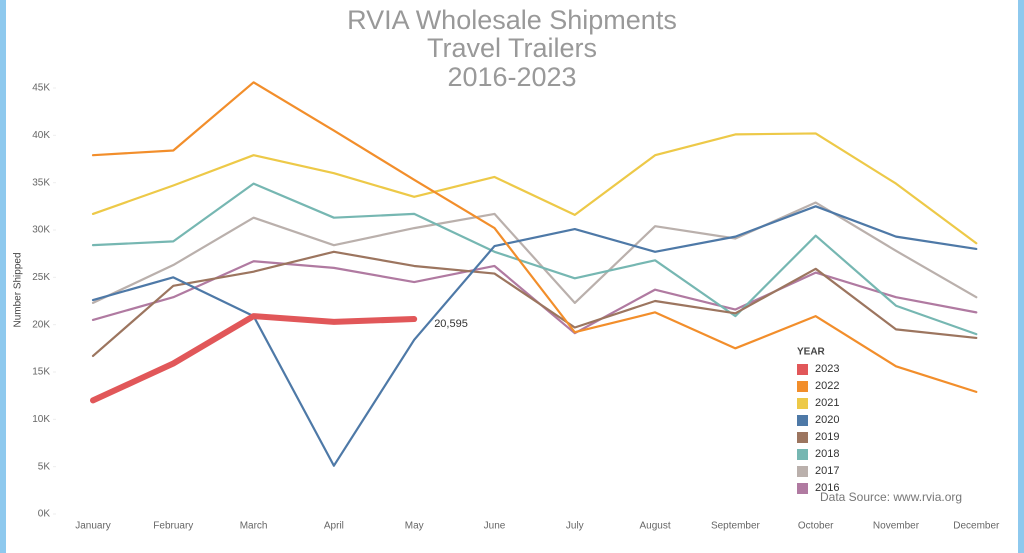  Describe the element at coordinates (976, 526) in the screenshot. I see `x-tick-label: December` at that location.